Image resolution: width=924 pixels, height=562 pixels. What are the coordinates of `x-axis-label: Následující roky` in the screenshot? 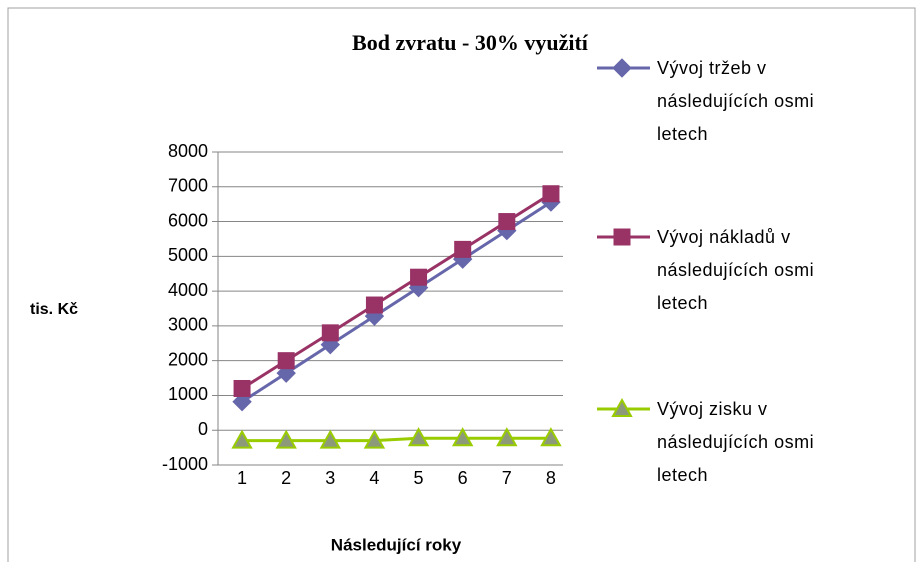 It's located at (396, 544).